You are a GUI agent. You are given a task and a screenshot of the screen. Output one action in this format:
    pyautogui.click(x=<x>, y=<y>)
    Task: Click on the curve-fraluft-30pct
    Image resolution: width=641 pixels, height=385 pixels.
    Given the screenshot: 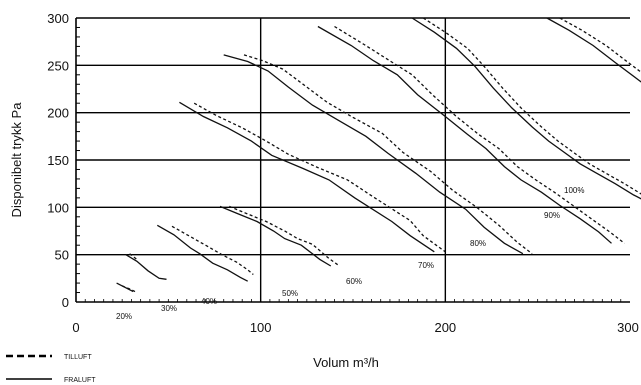 What is the action you would take?
    pyautogui.click(x=146, y=267)
    